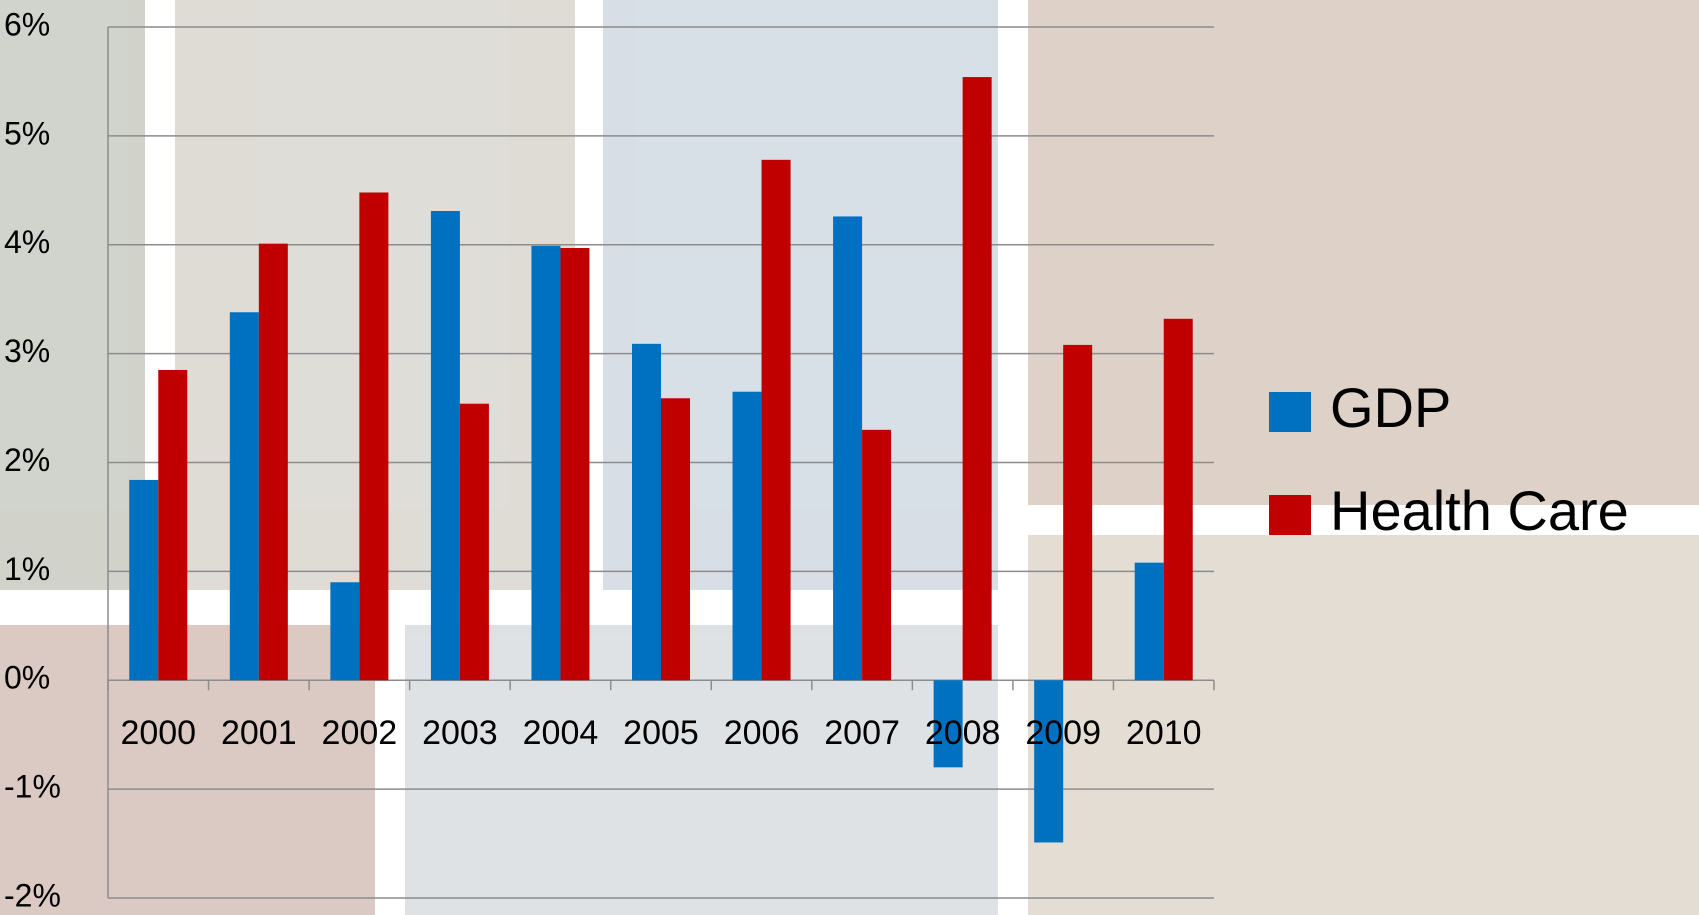 This screenshot has height=915, width=1699. I want to click on x-tick-label: 2008, so click(963, 733).